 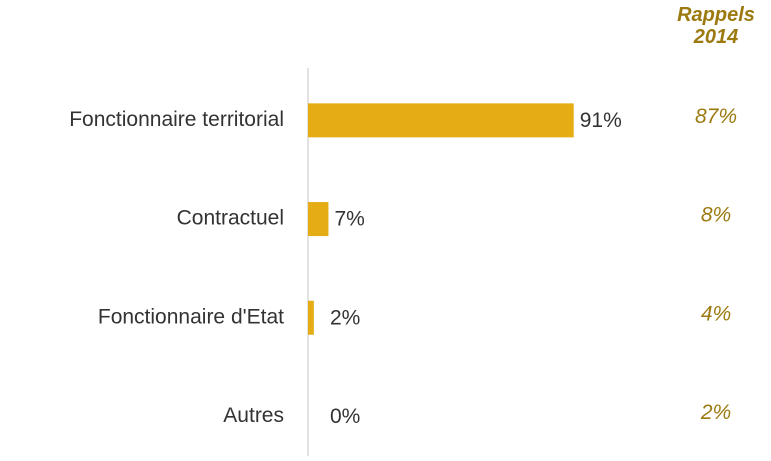 What do you see at coordinates (716, 215) in the screenshot?
I see `comparison-label: 8%` at bounding box center [716, 215].